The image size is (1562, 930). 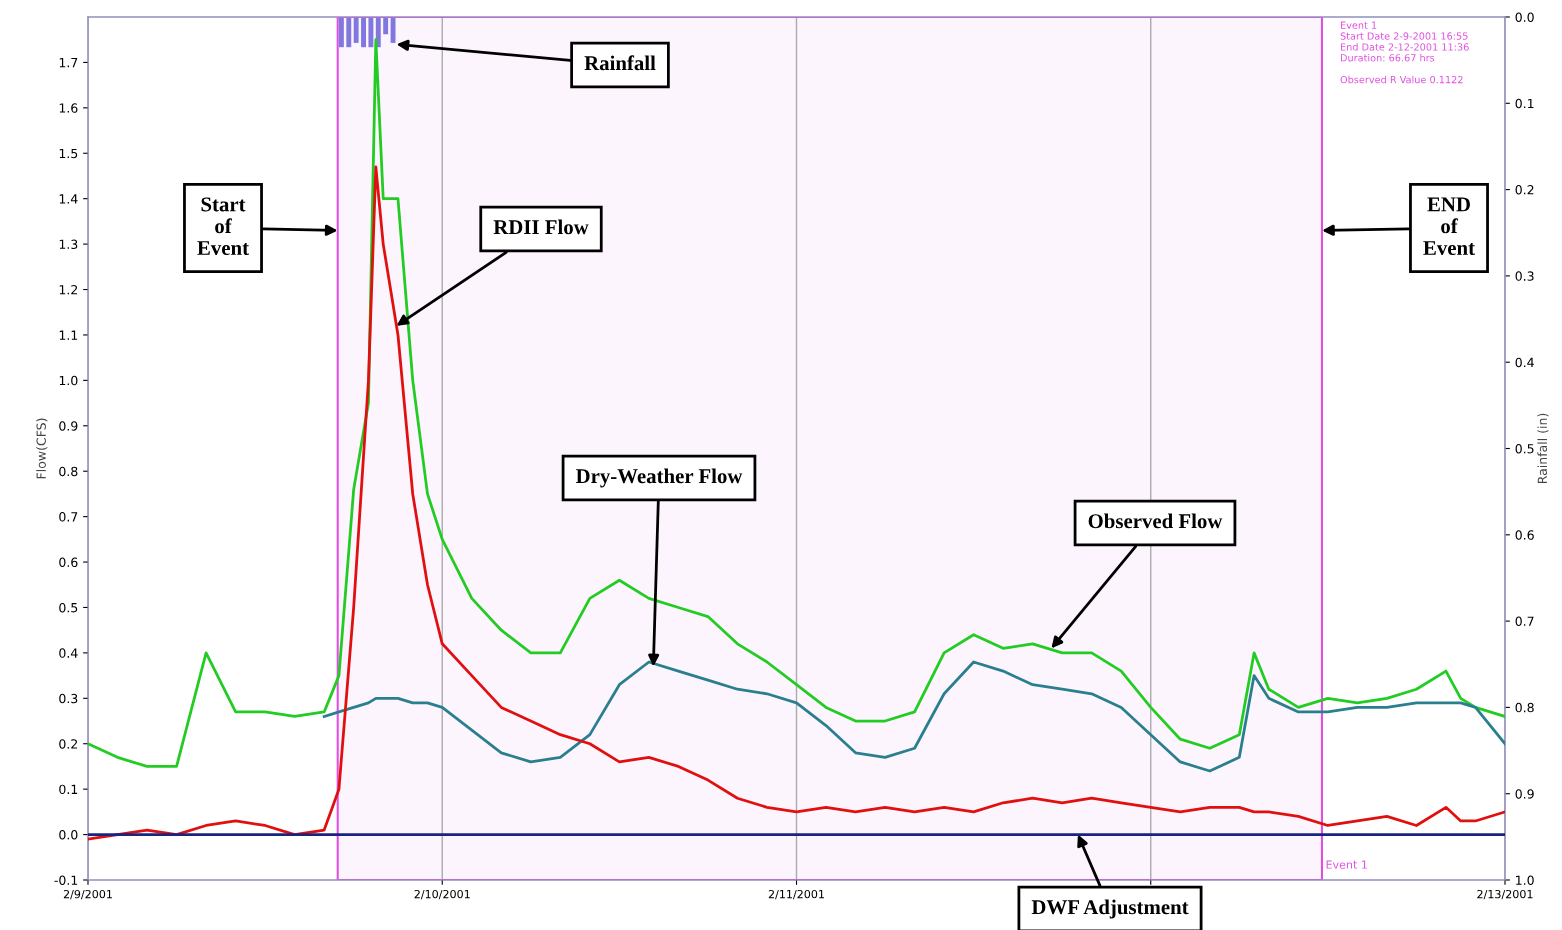 I want to click on y-tick-label: 0.9, so click(x=68, y=426).